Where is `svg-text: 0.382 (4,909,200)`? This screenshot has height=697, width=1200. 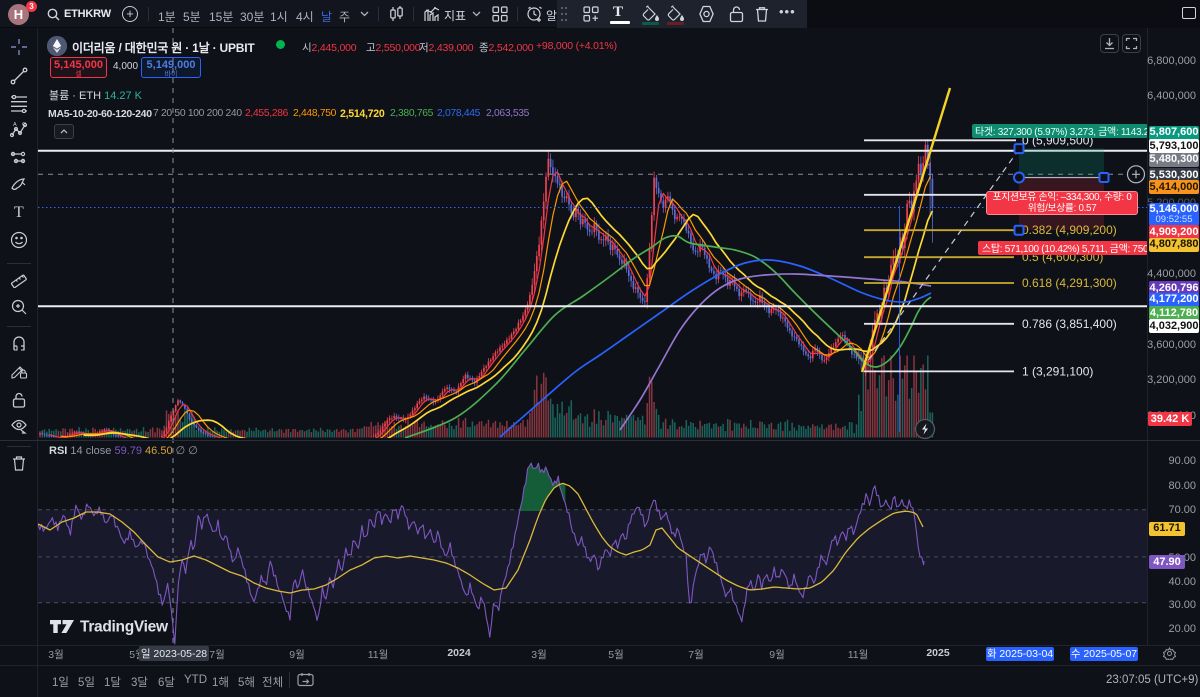 svg-text: 0.382 (4,909,200) is located at coordinates (1069, 230).